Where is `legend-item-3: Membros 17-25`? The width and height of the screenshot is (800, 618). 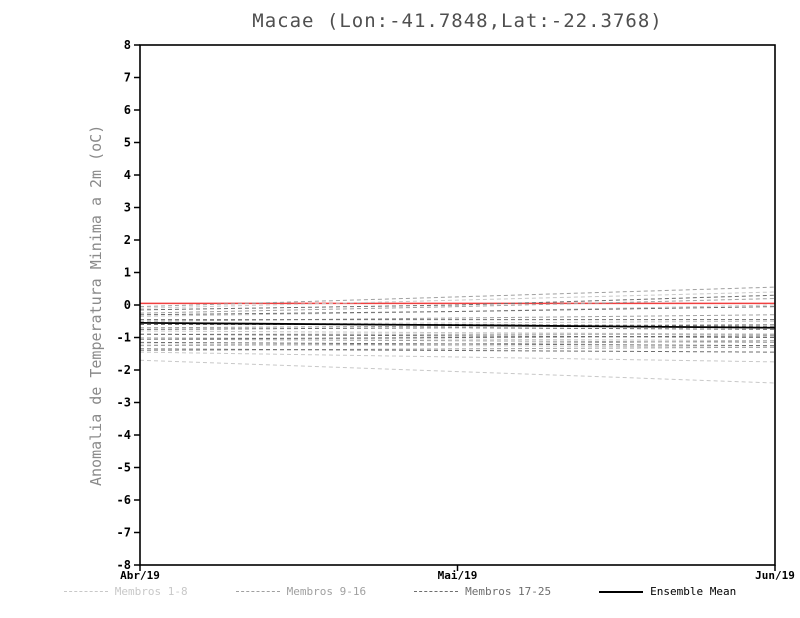
legend-item-3: Membros 17-25 is located at coordinates (482, 591).